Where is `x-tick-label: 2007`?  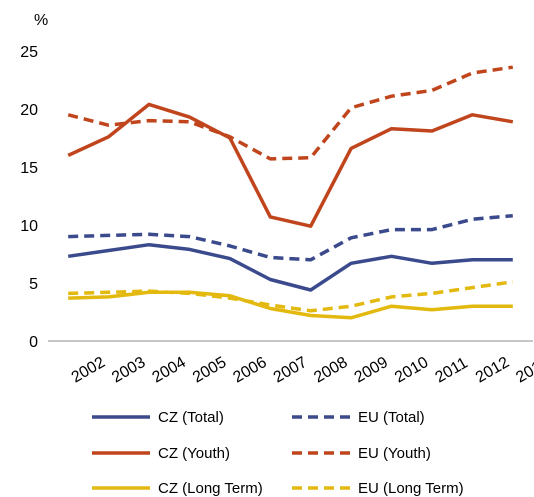 x-tick-label: 2007 is located at coordinates (290, 370).